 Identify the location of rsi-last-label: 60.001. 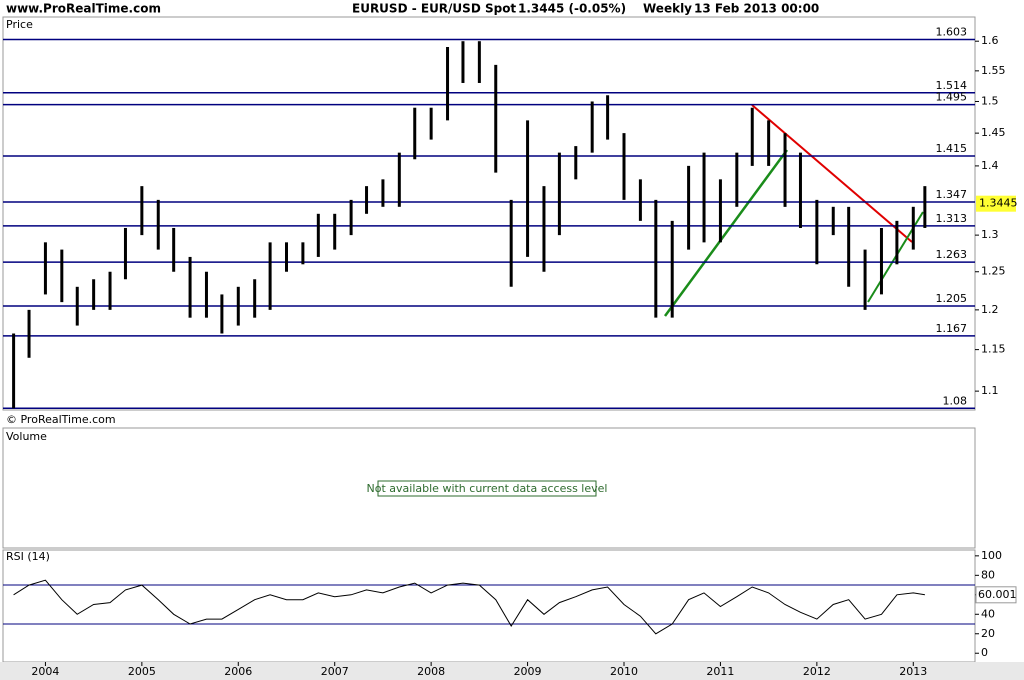
(997, 594).